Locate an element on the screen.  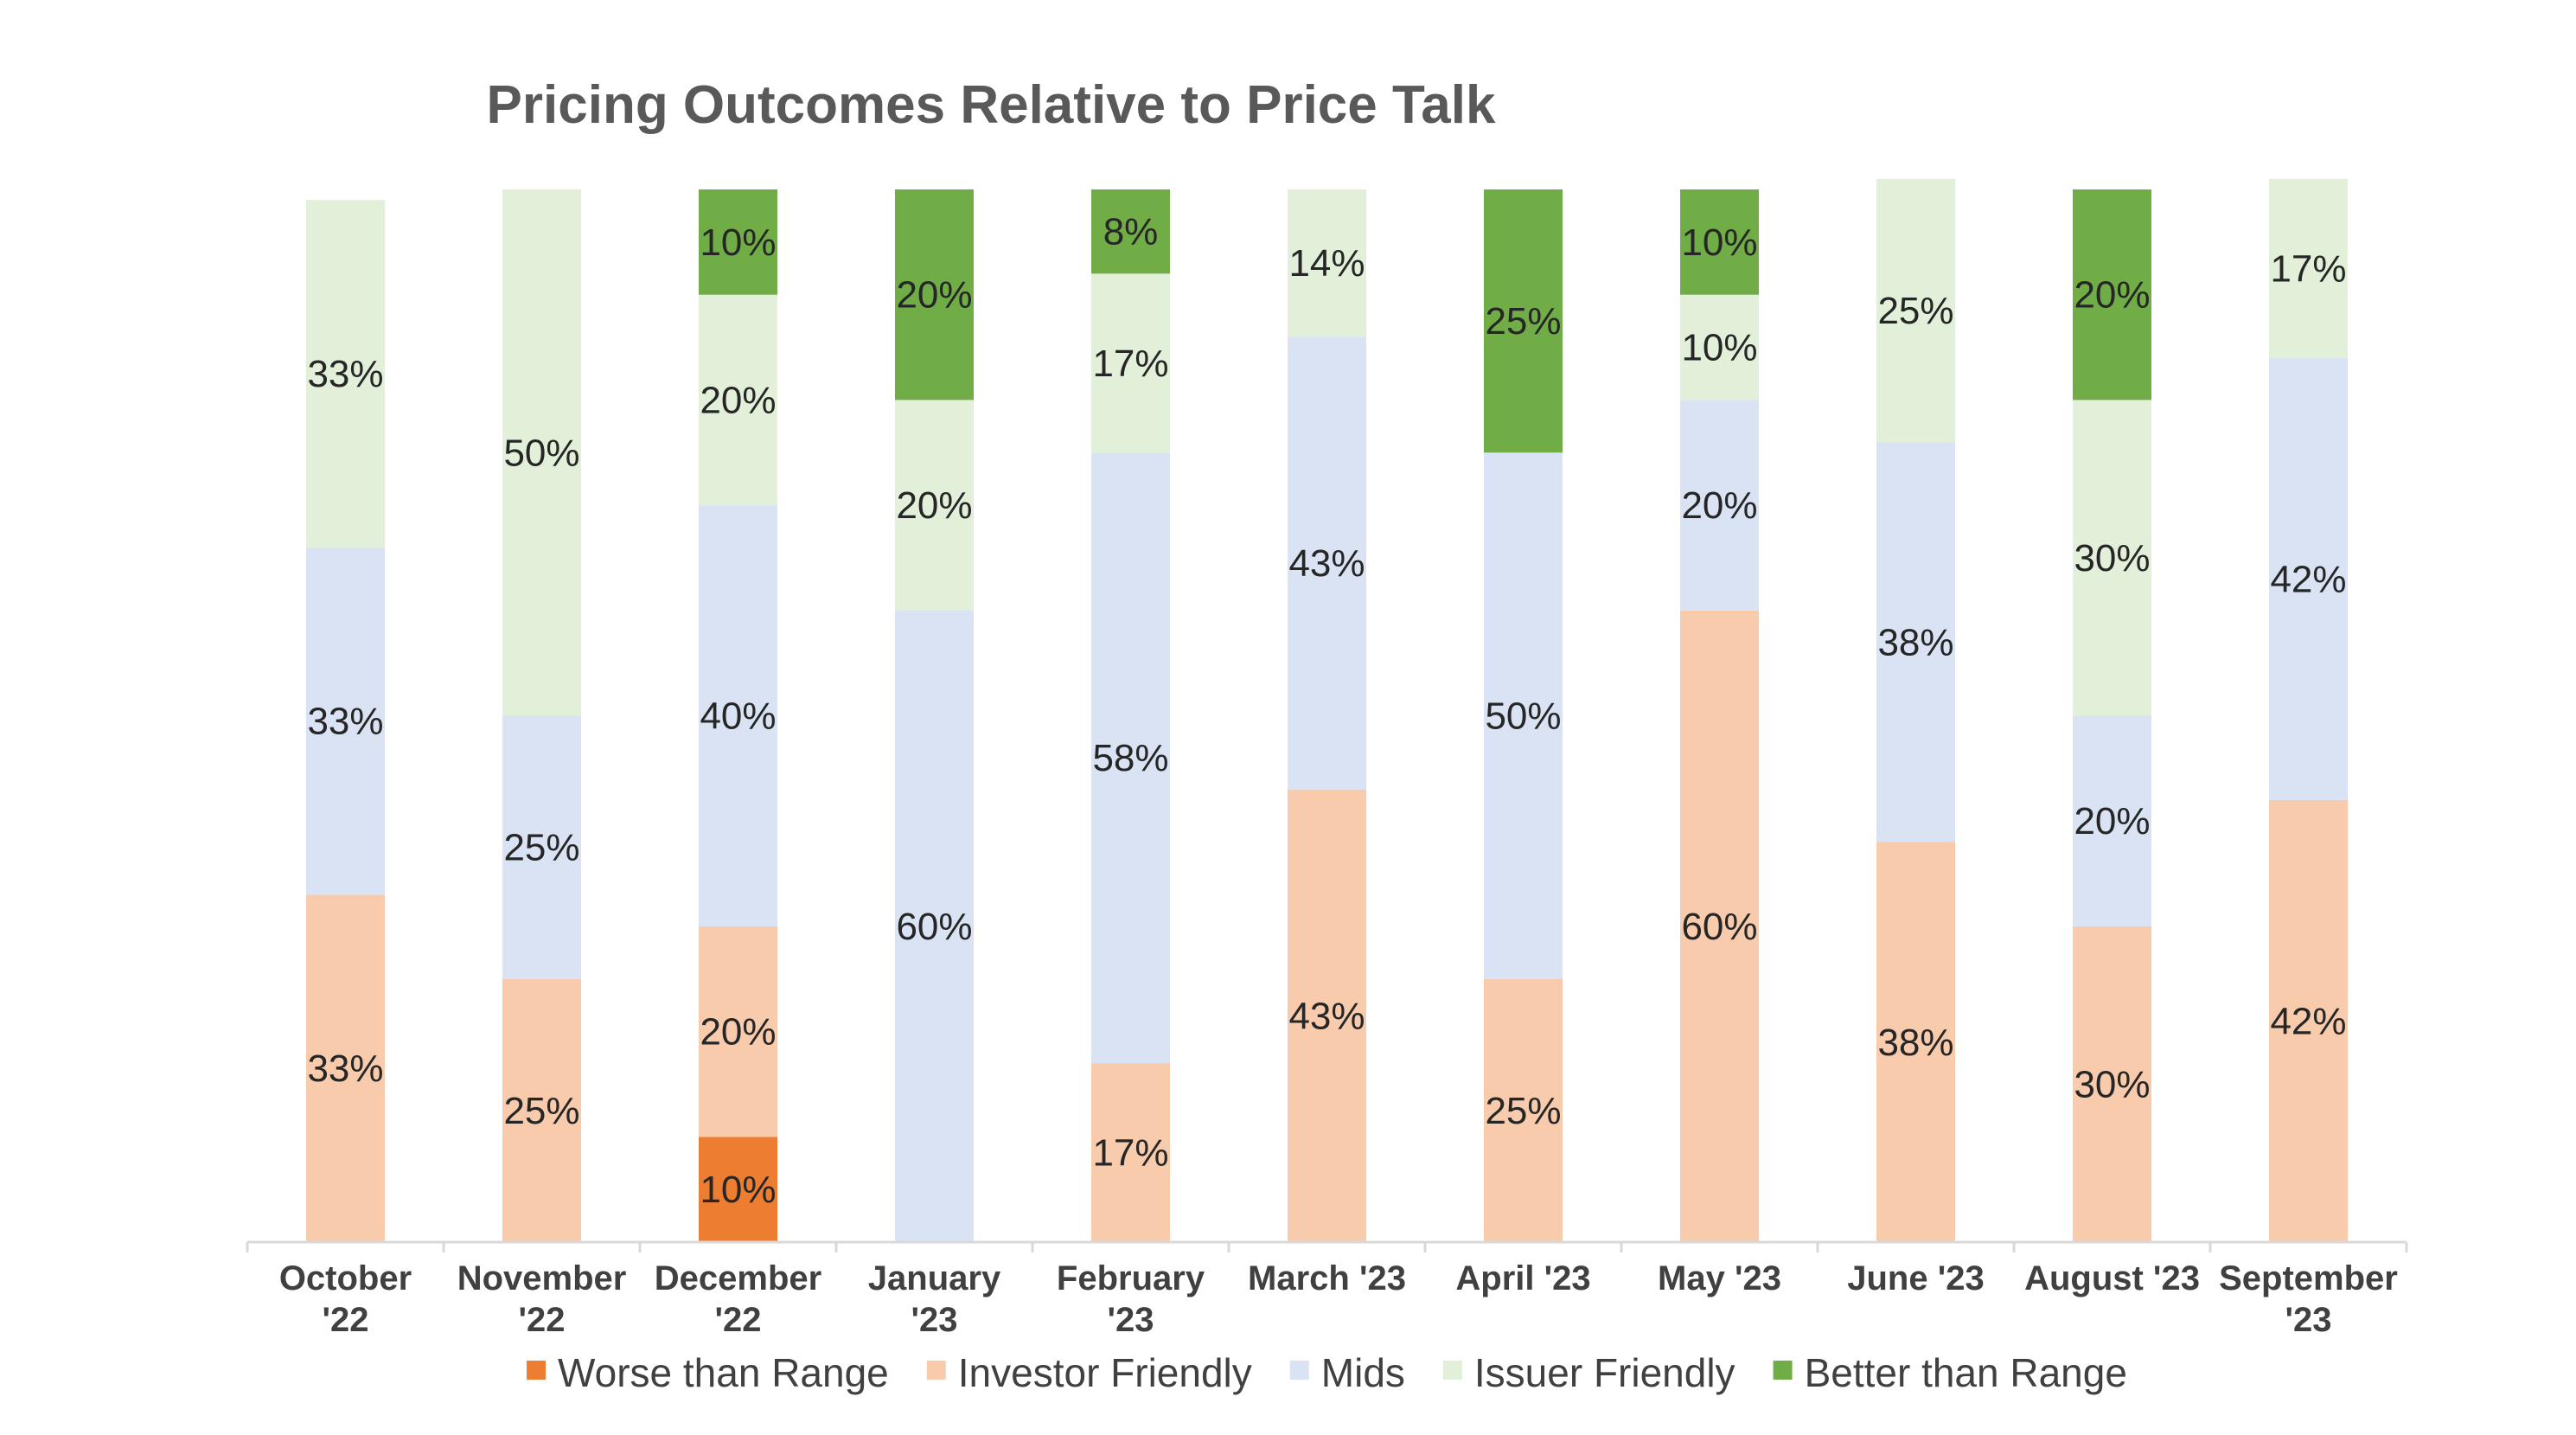
data-label-better-than-range-december-22: 10% is located at coordinates (738, 242).